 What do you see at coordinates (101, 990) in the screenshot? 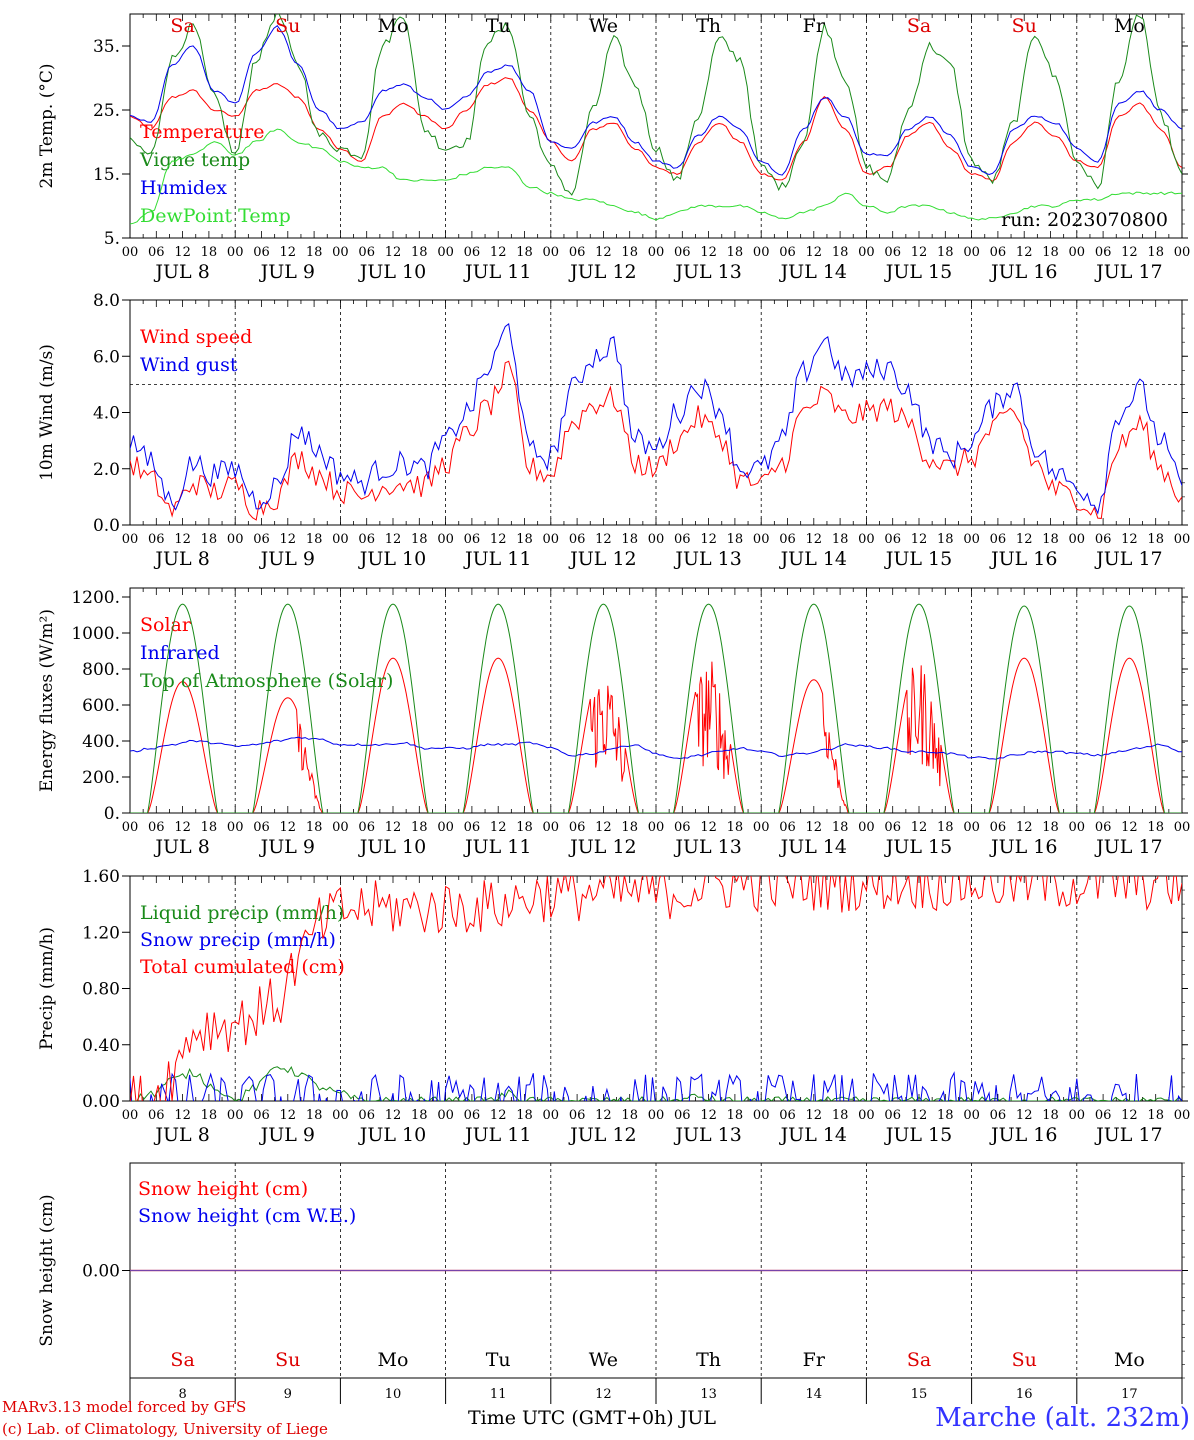
I see `y-tick-label: 0.80` at bounding box center [101, 990].